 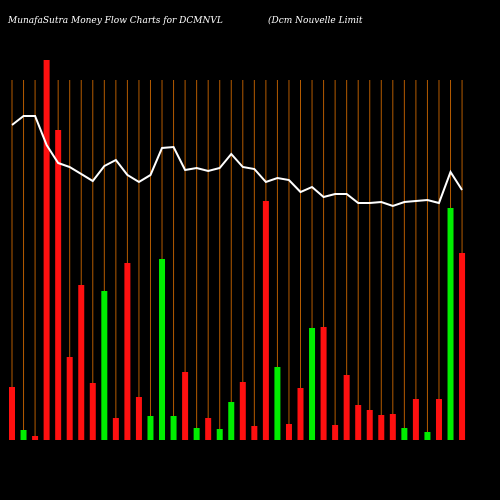 I want to click on chart-title: MunafaSutra Money Flow Charts for DCMNVL, so click(x=115, y=21).